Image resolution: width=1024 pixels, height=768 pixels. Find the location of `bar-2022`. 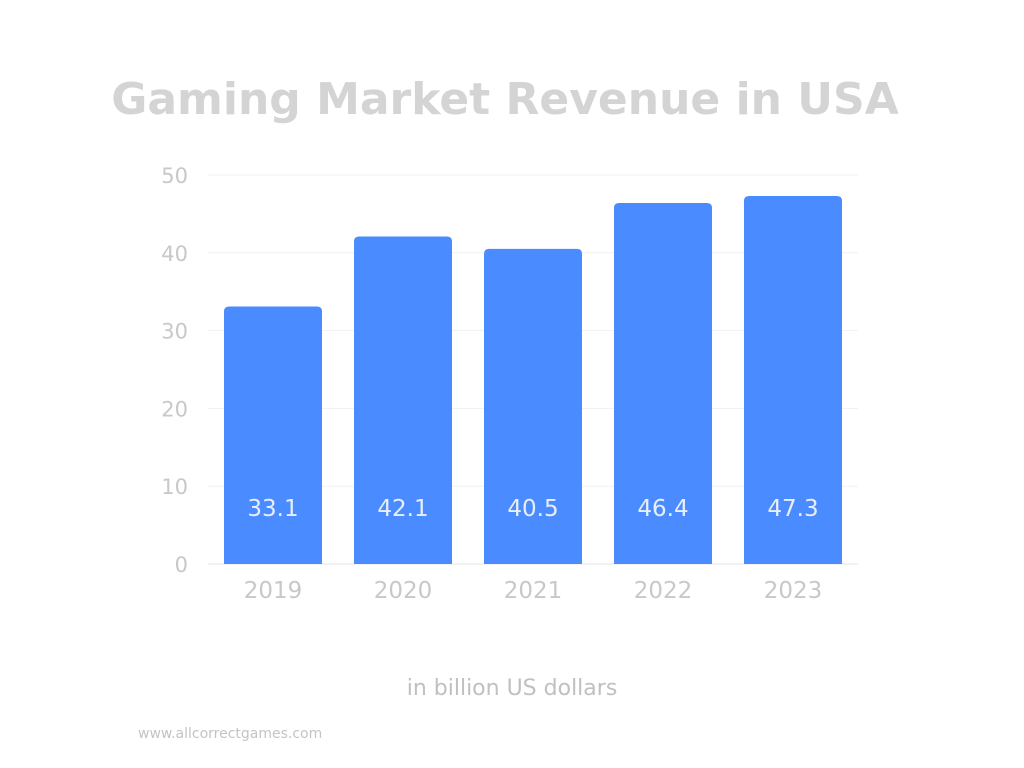

bar-2022 is located at coordinates (663, 383).